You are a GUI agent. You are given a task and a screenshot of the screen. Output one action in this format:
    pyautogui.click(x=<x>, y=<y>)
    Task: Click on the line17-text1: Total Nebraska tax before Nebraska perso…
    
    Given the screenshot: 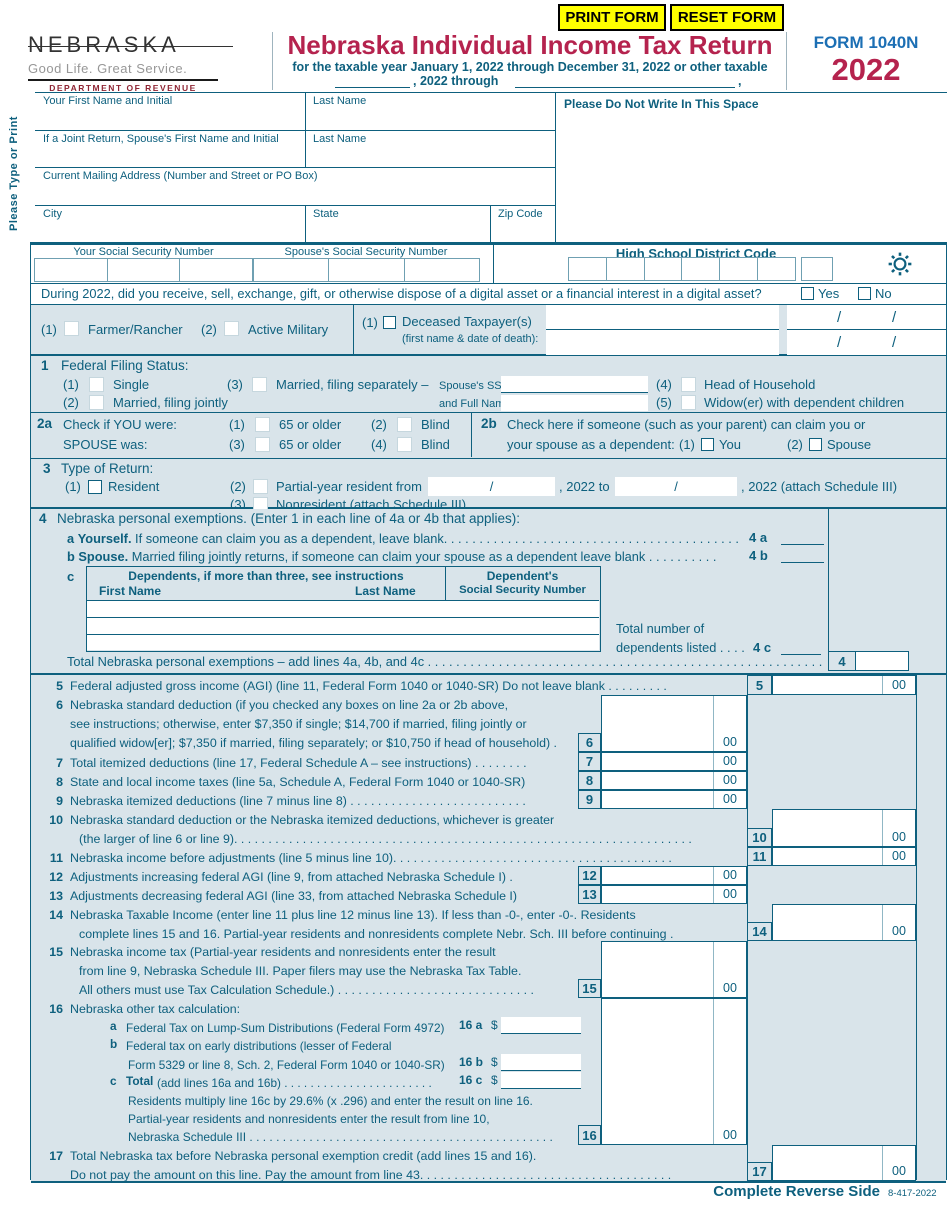 What is the action you would take?
    pyautogui.click(x=303, y=1156)
    